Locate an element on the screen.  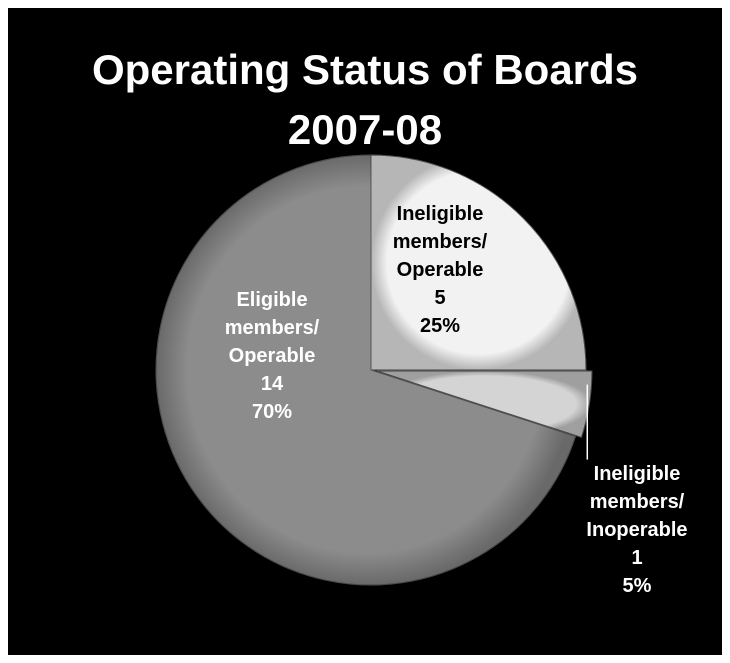
percent-label: 70% is located at coordinates (272, 412).